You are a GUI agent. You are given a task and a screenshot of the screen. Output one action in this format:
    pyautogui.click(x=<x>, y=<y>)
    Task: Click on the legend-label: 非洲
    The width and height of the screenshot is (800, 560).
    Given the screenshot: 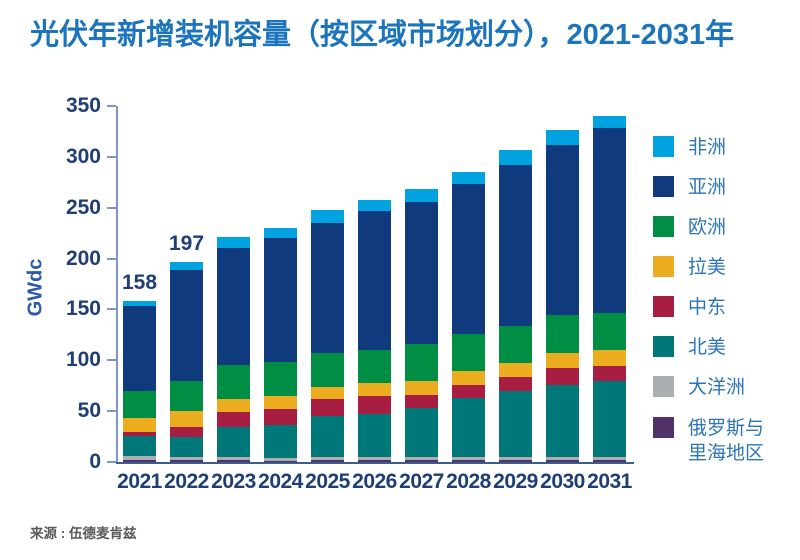 What is the action you would take?
    pyautogui.click(x=707, y=147)
    